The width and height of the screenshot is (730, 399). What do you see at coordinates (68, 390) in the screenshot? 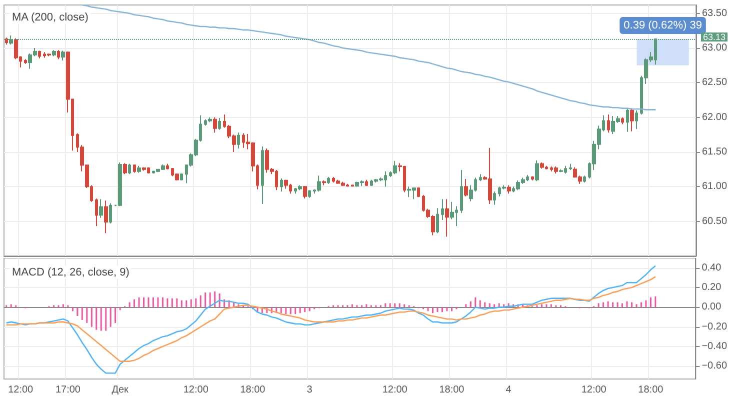
I see `x-tick-label: 17:00` at bounding box center [68, 390].